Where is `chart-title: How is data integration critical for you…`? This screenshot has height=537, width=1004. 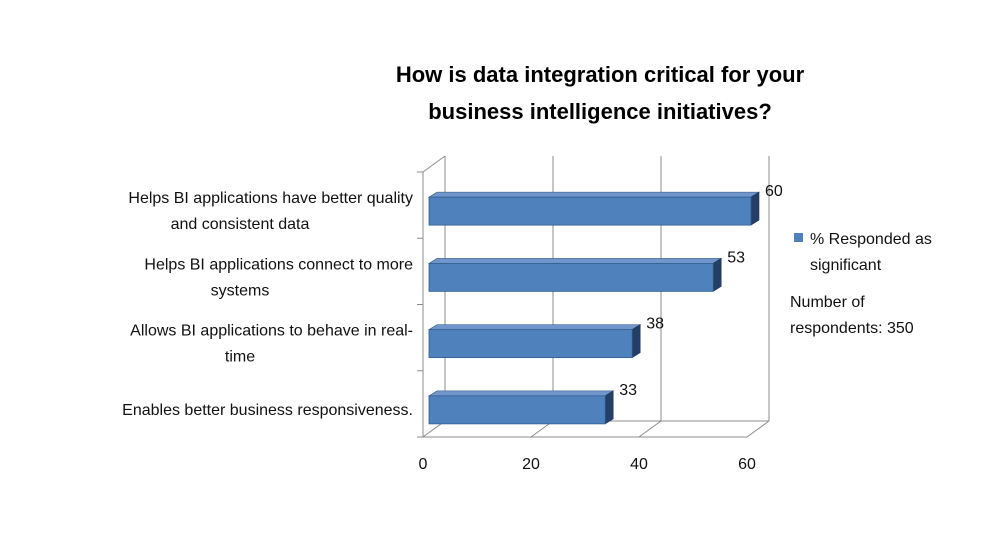
chart-title: How is data integration critical for you… is located at coordinates (600, 93).